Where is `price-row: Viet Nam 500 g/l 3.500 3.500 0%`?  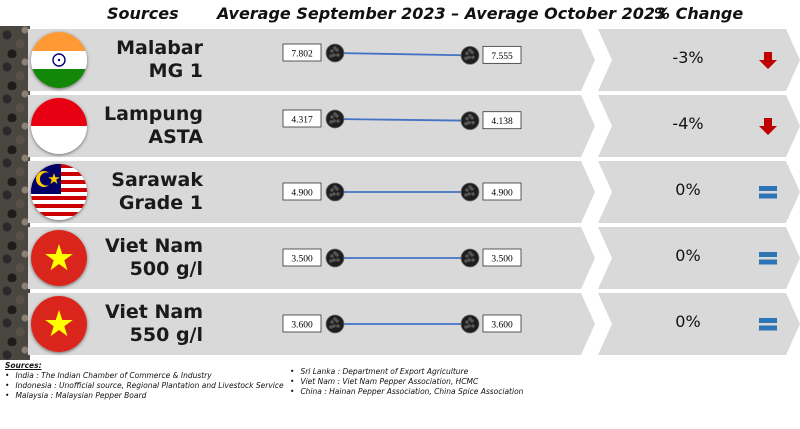
price-row: Viet Nam 500 g/l 3.500 3.500 0% is located at coordinates (400, 258).